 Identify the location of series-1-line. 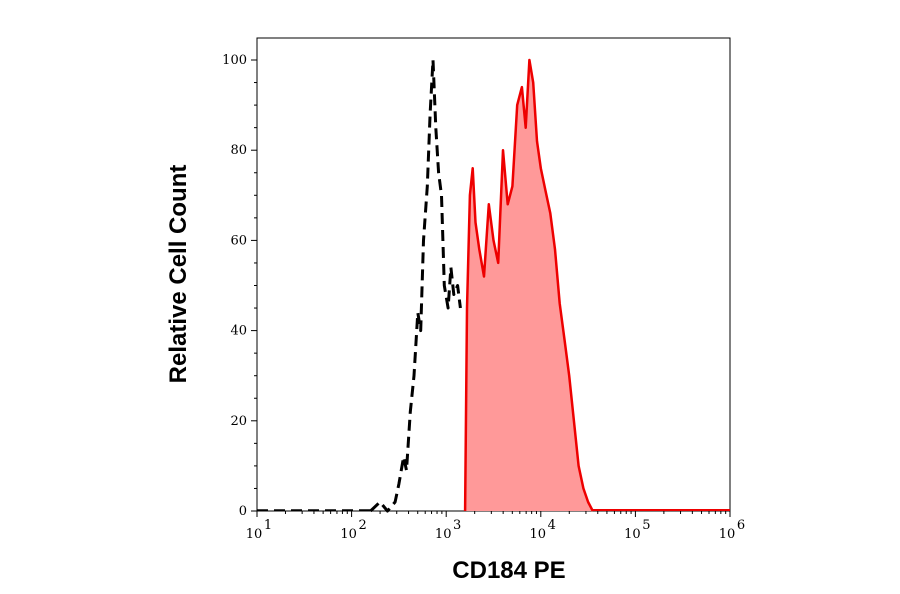
(528, 285).